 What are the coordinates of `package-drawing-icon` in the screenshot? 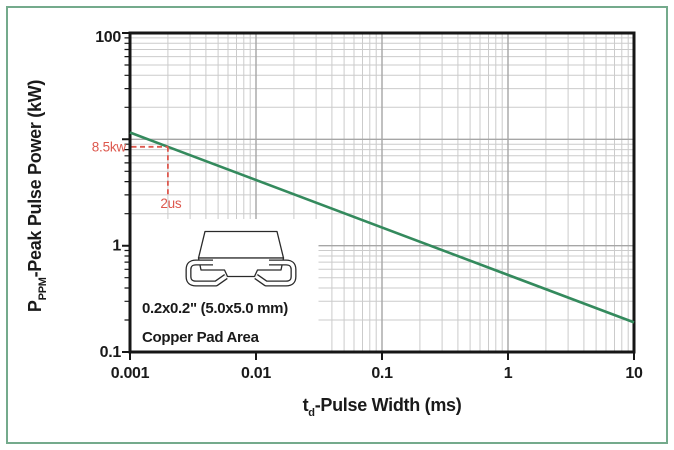 It's located at (241, 258).